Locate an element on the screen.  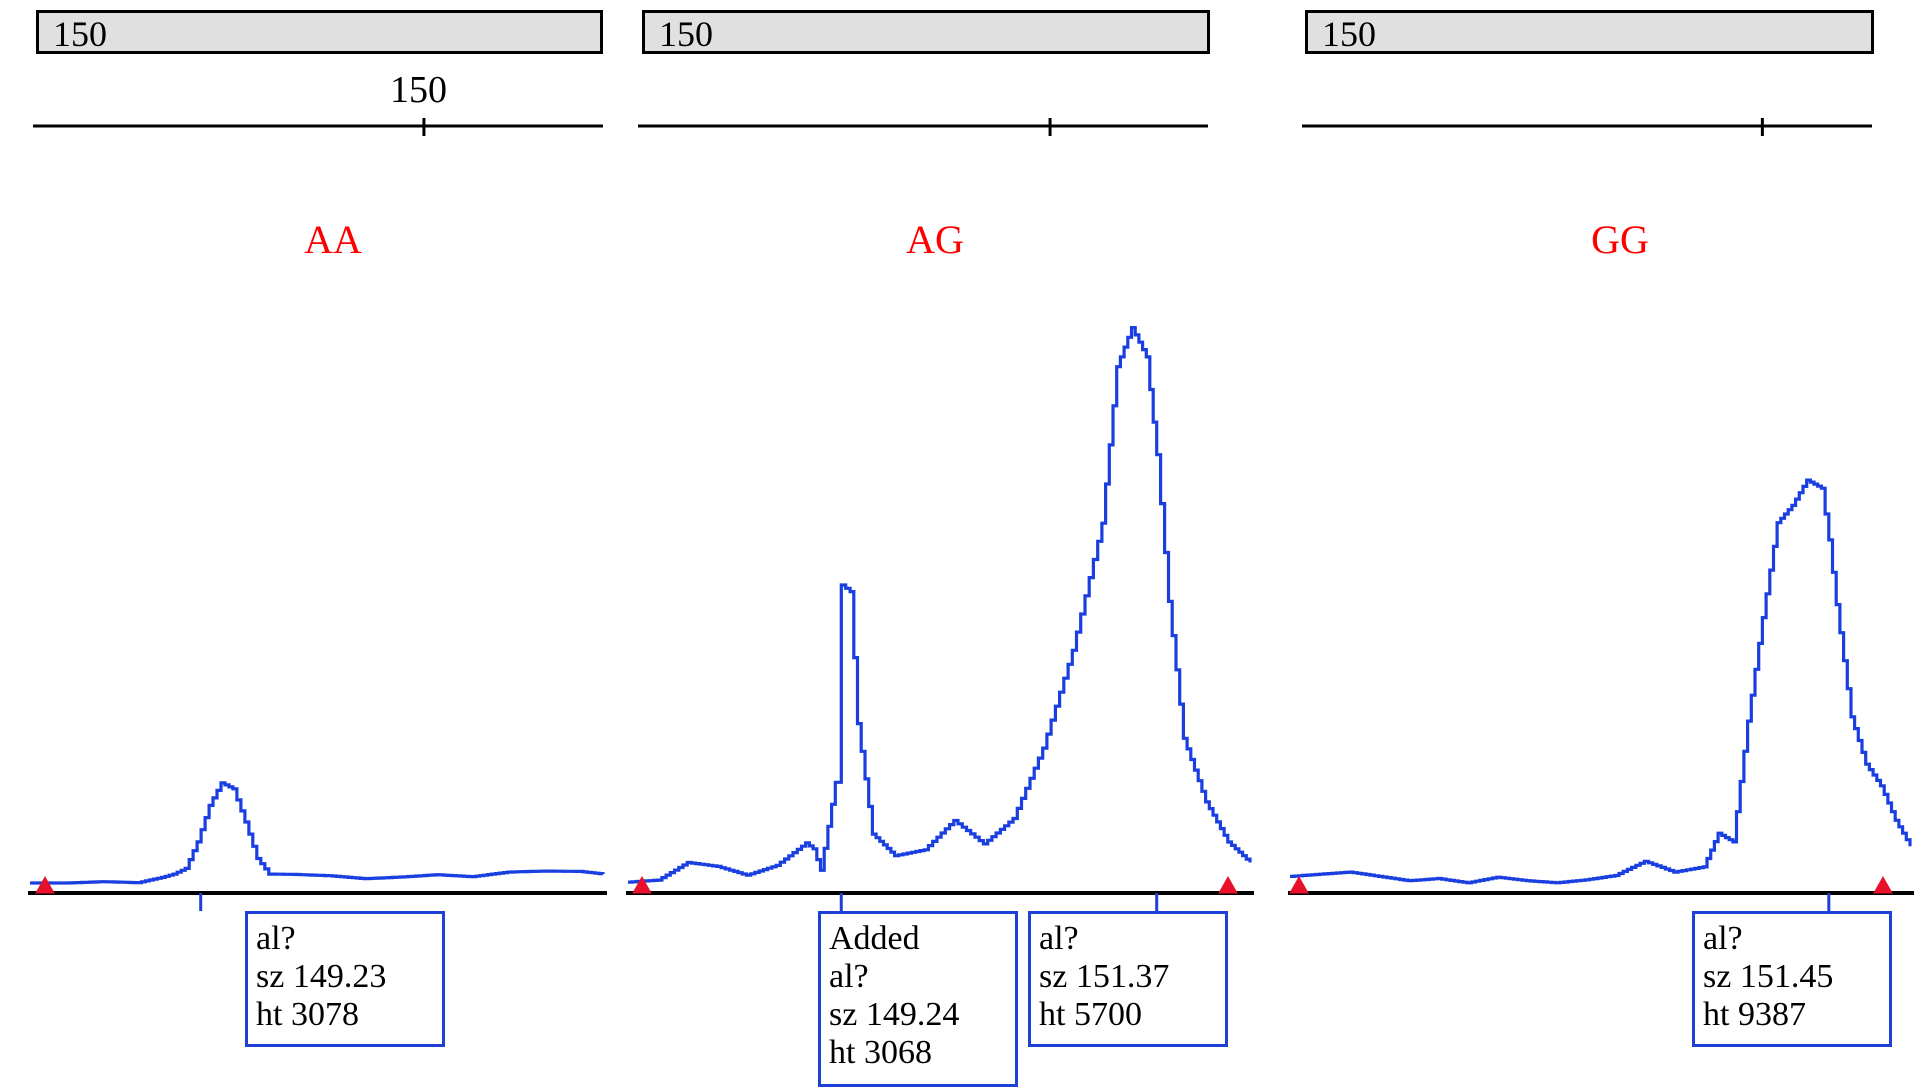
genotype-label: GG is located at coordinates (1620, 239).